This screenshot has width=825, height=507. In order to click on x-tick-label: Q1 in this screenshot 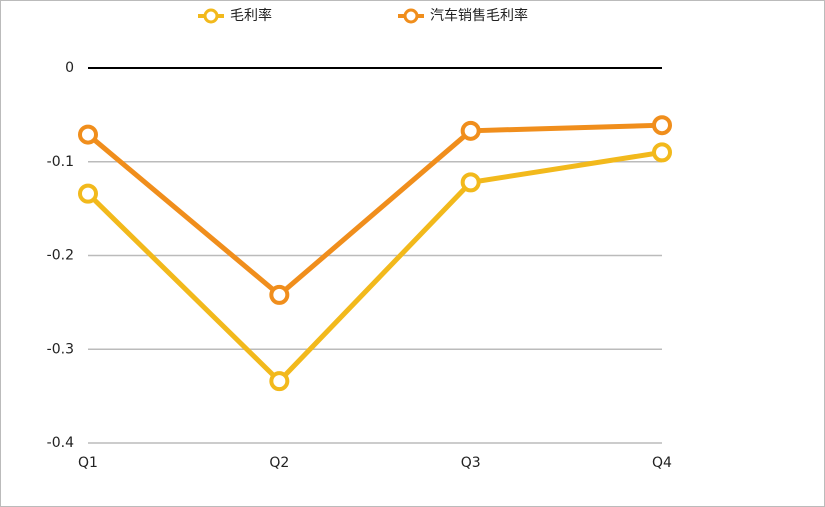, I will do `click(88, 463)`.